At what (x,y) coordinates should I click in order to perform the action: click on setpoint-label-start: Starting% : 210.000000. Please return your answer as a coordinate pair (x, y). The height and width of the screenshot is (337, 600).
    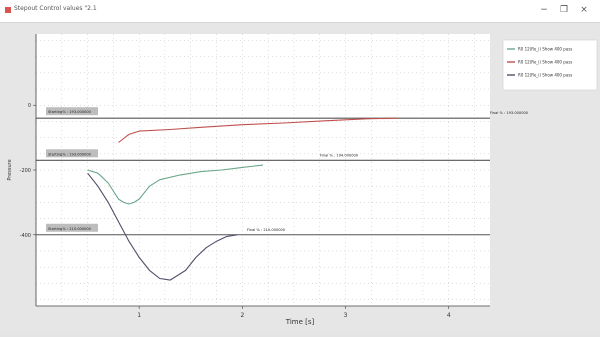
    Looking at the image, I should click on (70, 229).